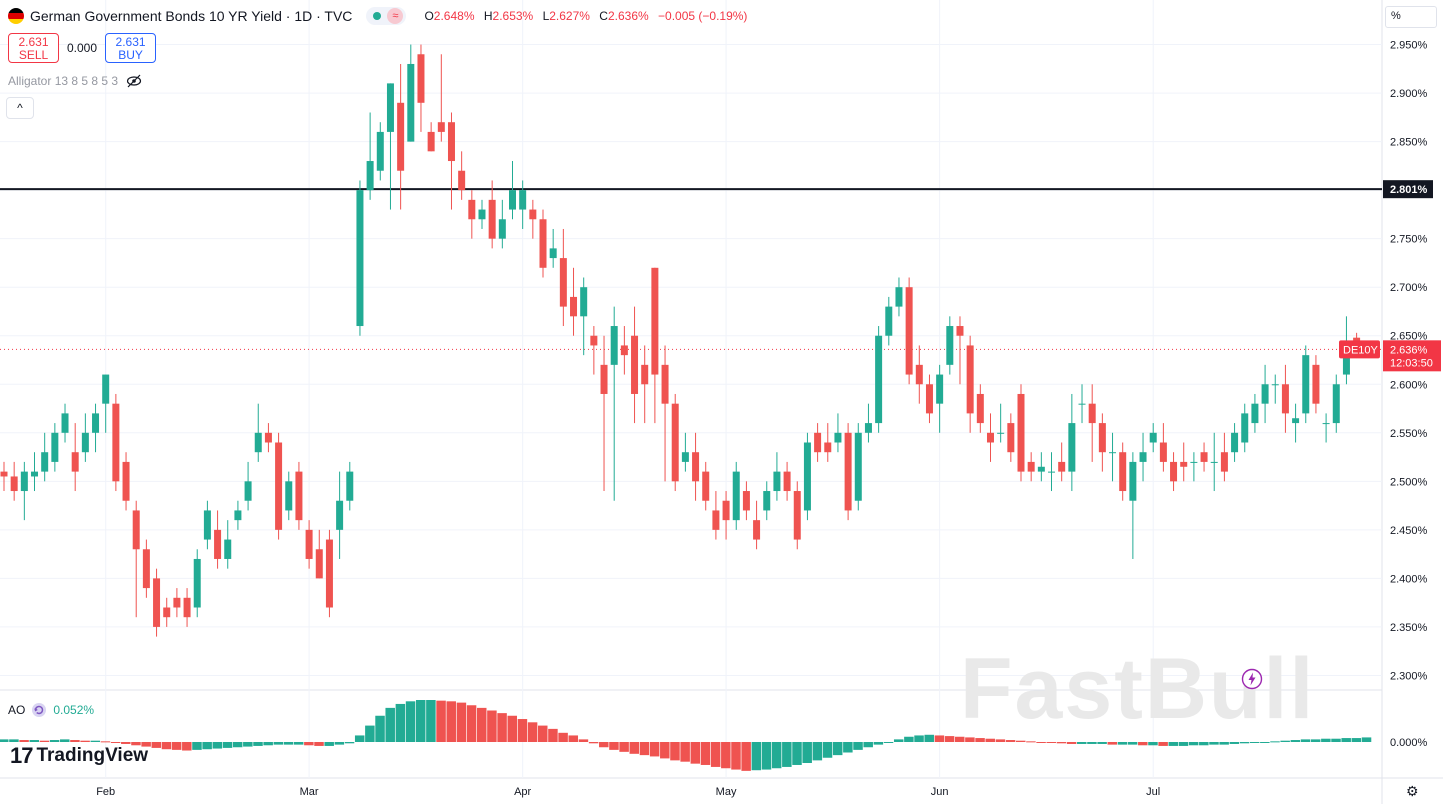 The width and height of the screenshot is (1443, 809). What do you see at coordinates (1153, 792) in the screenshot?
I see `x-tick-label: Jul` at bounding box center [1153, 792].